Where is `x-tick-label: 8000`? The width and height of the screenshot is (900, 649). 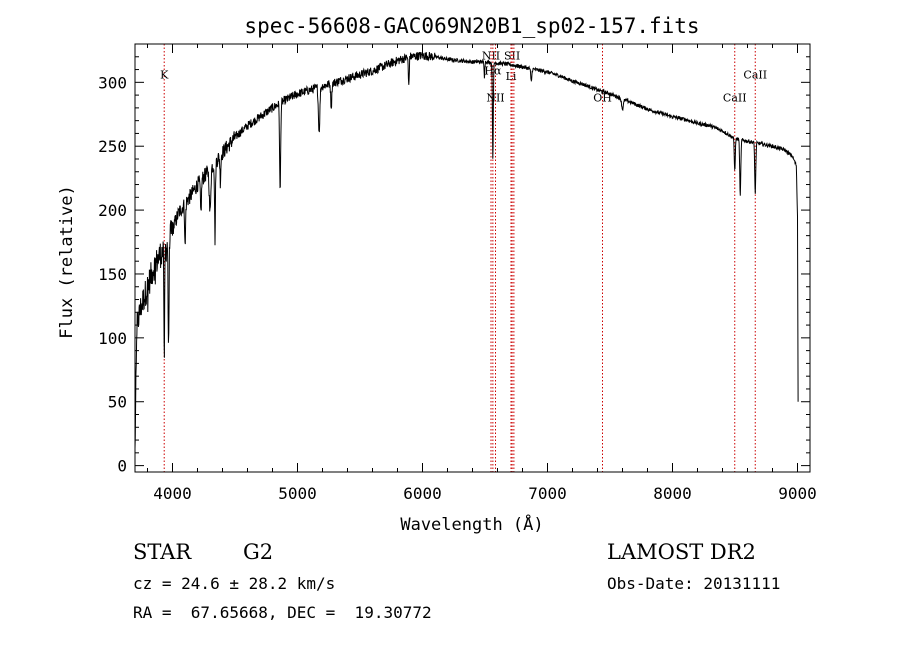 x-tick-label: 8000 is located at coordinates (672, 493).